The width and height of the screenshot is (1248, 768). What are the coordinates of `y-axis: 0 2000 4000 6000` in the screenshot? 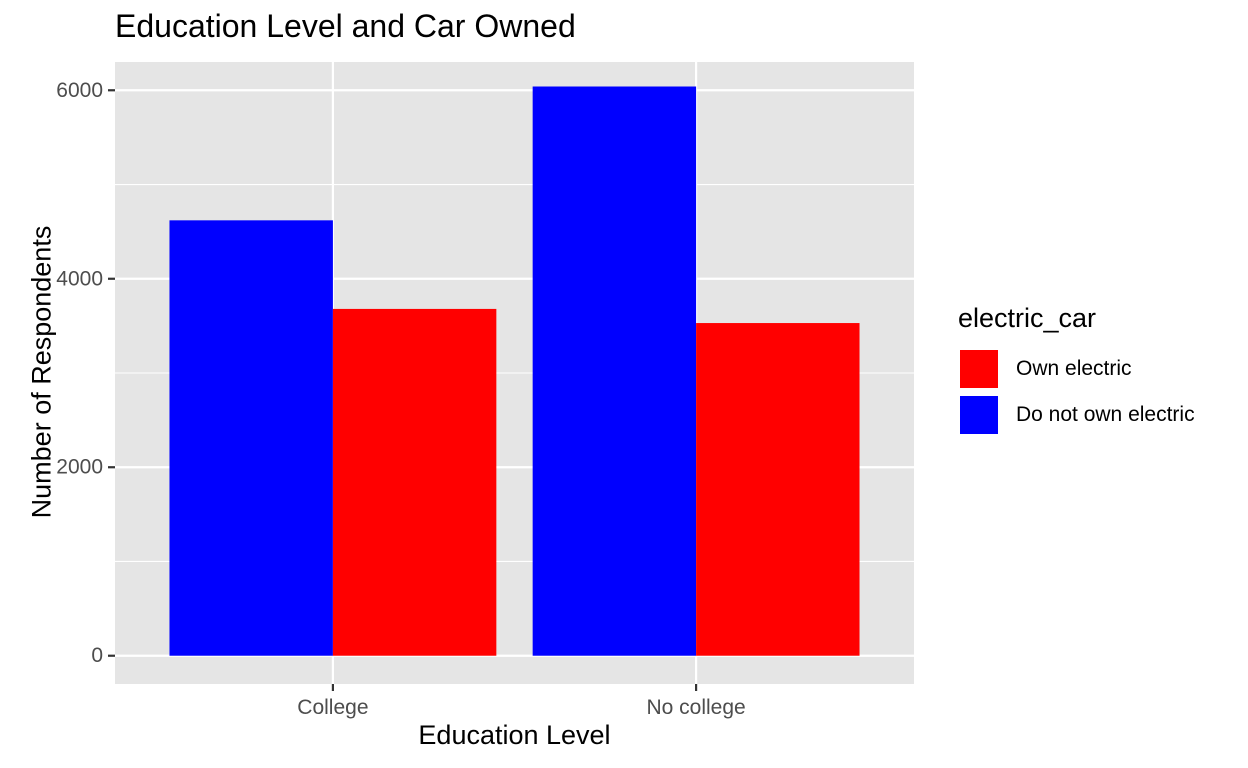 It's located at (85, 373).